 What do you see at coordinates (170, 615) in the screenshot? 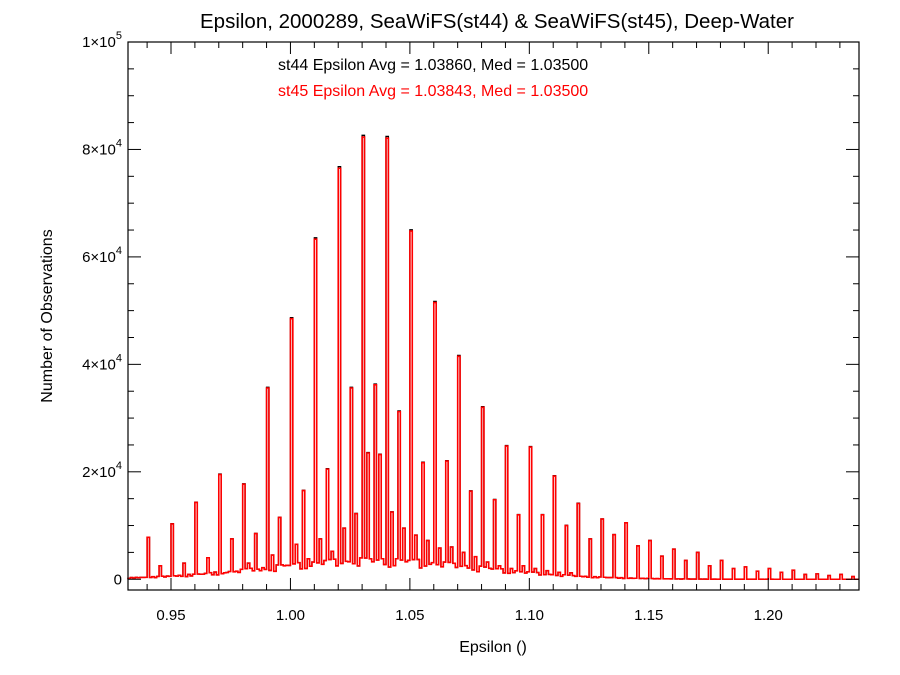
I see `x-tick-label: 0.95` at bounding box center [170, 615].